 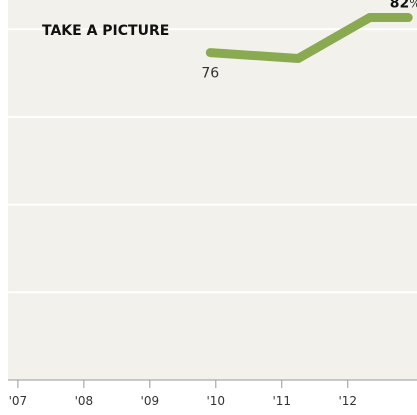 I want to click on x-tick-label: '07, so click(x=18, y=401).